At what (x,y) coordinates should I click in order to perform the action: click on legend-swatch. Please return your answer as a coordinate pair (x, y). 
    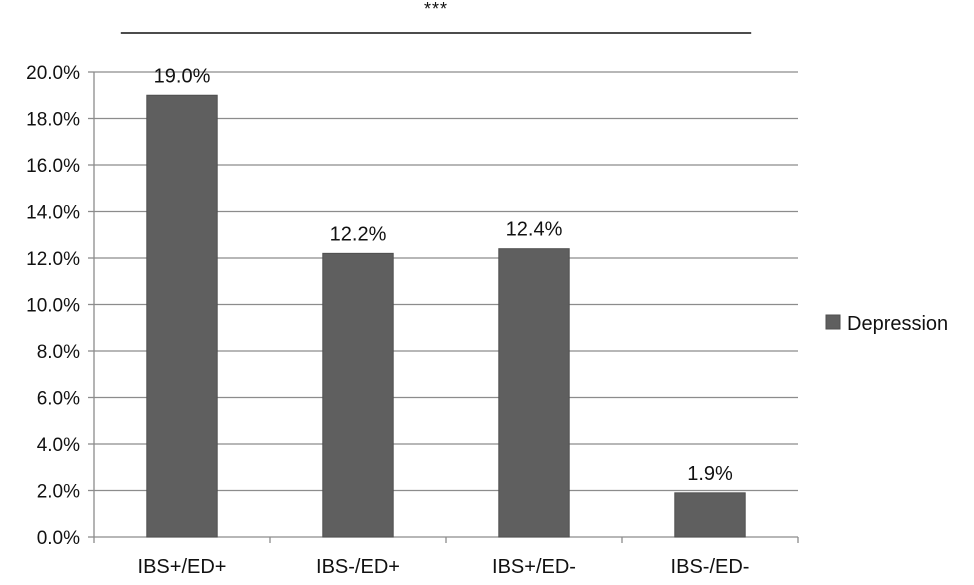
    Looking at the image, I should click on (833, 322).